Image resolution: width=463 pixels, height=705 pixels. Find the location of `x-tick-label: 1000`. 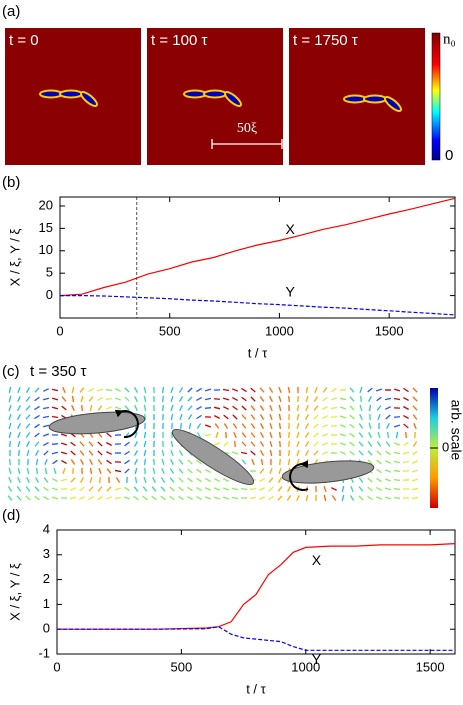

x-tick-label: 1000 is located at coordinates (279, 330).